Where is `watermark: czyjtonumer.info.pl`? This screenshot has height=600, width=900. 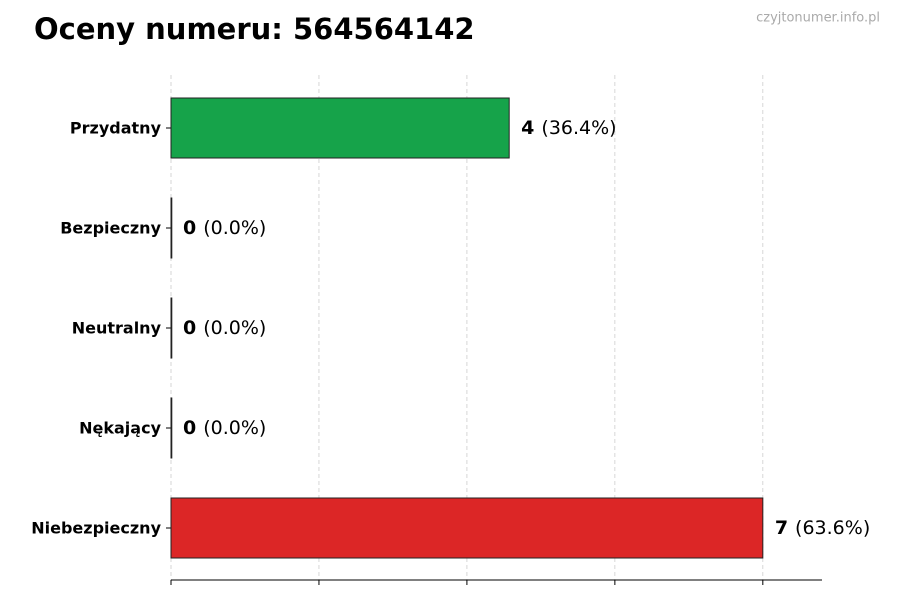 watermark: czyjtonumer.info.pl is located at coordinates (818, 18).